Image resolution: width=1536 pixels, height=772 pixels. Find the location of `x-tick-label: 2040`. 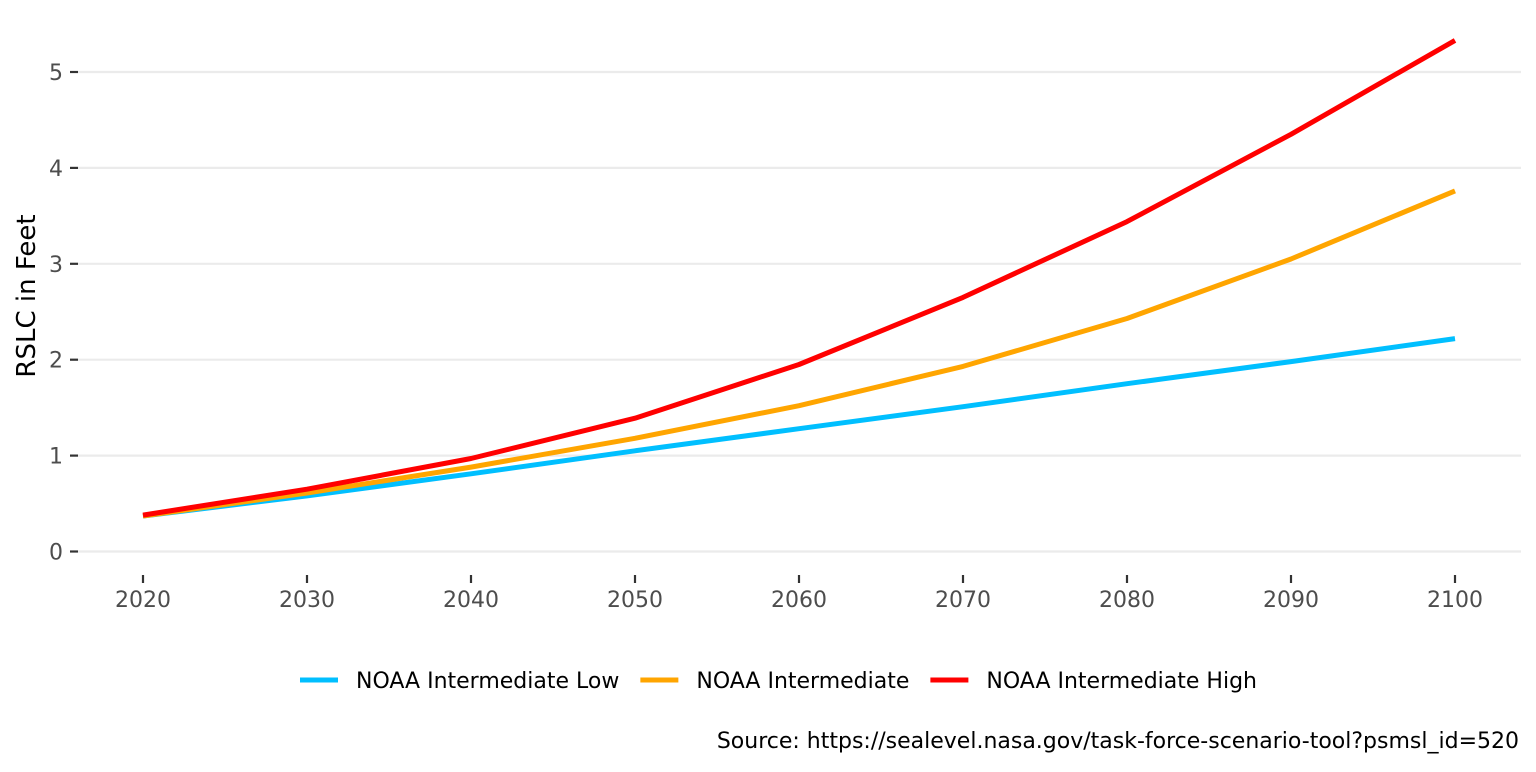

x-tick-label: 2040 is located at coordinates (471, 600).